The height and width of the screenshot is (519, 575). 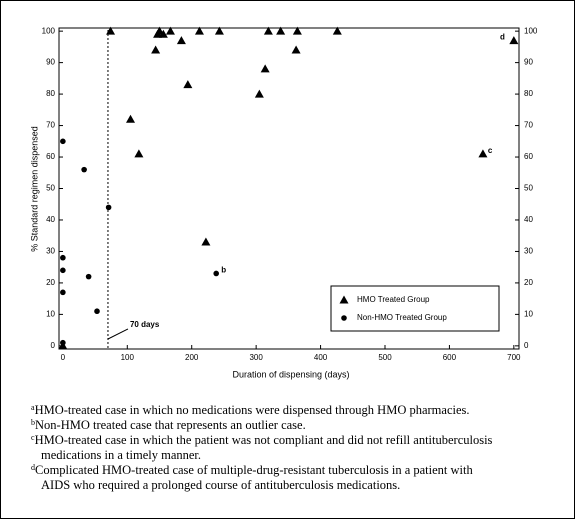 I want to click on y2-tick-label: 60, so click(x=528, y=156).